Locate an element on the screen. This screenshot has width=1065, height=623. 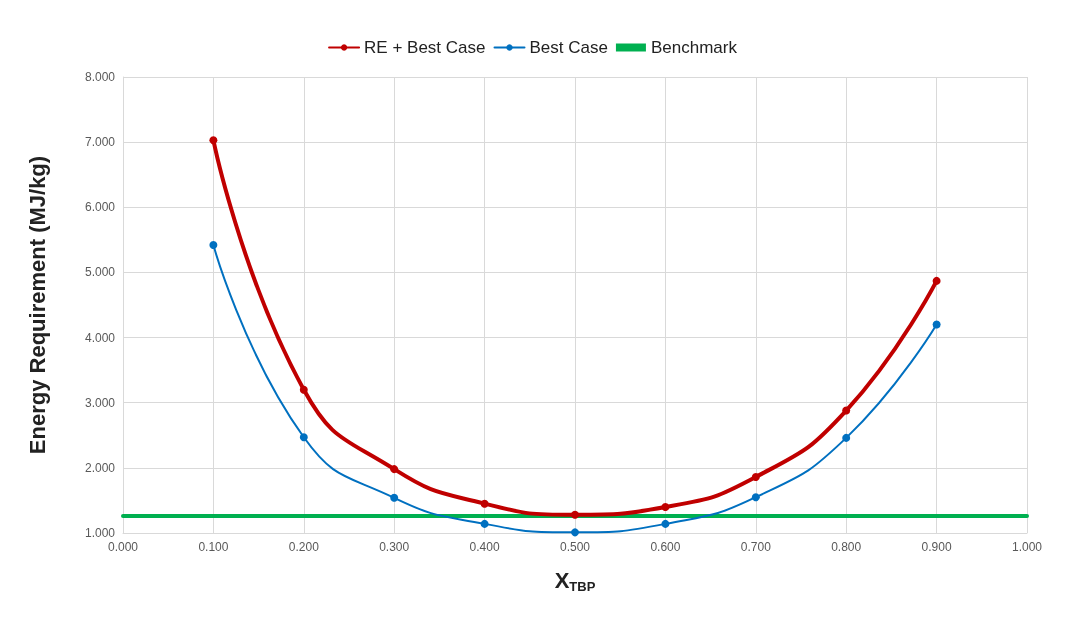
x-tick-label: 0.900 is located at coordinates (936, 547).